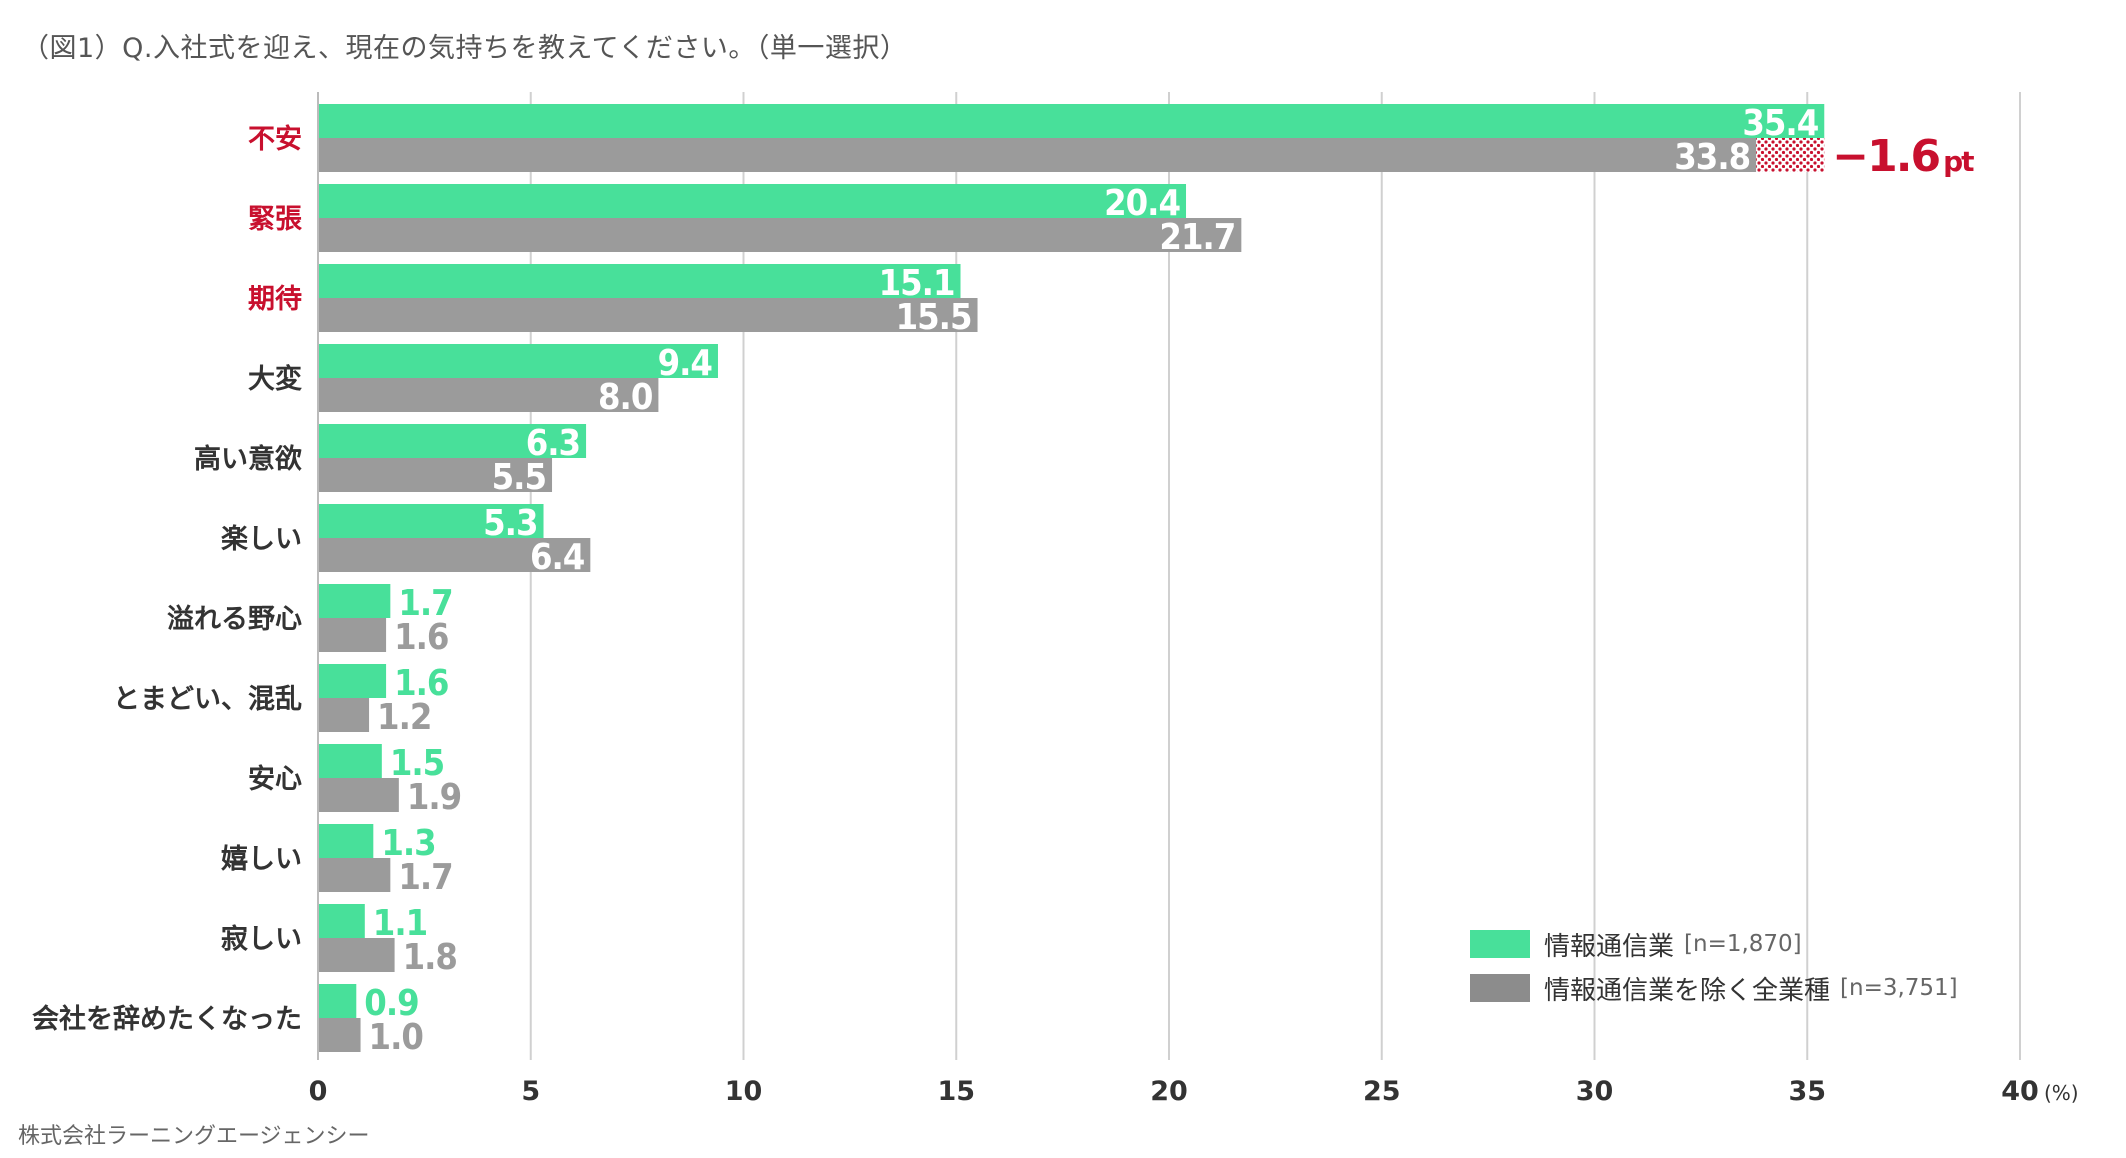 The width and height of the screenshot is (2126, 1158). I want to click on data-label-2-6: 1.6, so click(421, 637).